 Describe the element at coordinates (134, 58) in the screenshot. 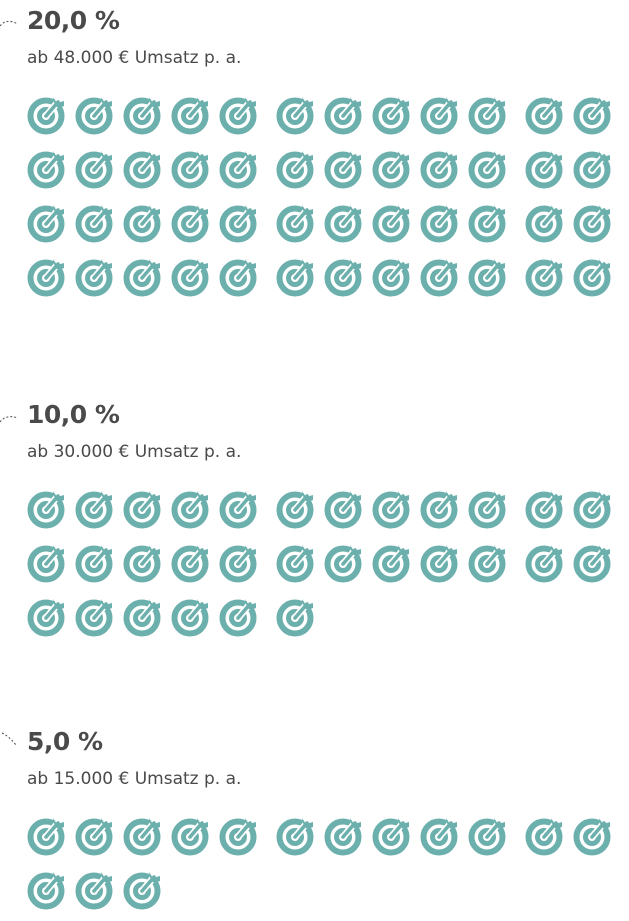

I see `tier-threshold: ab 48.000 € Umsatz p. a.` at that location.